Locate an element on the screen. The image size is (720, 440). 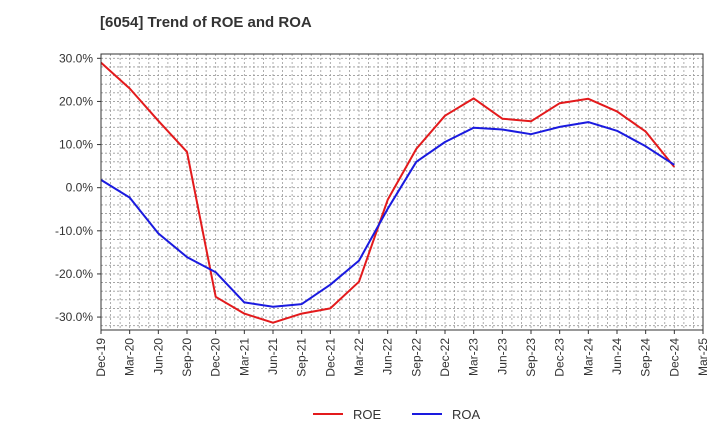
x-tick-label: Sep-23 is located at coordinates (531, 357).